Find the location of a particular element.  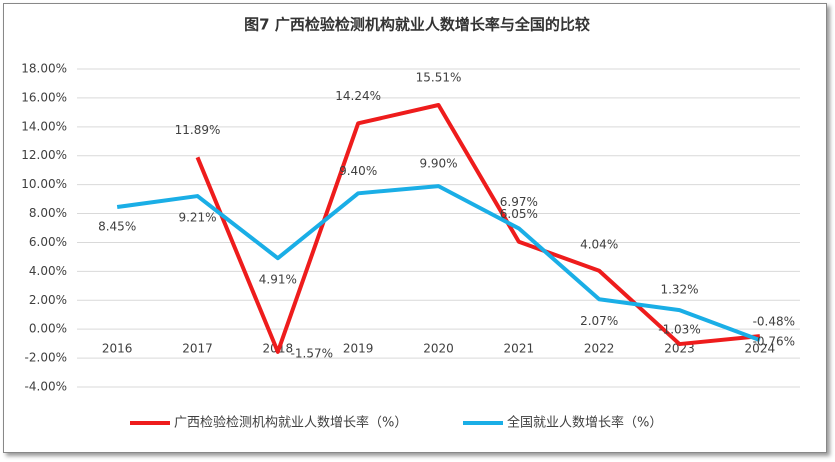

legend-label: 全国就业人数增长率（%） is located at coordinates (584, 423).